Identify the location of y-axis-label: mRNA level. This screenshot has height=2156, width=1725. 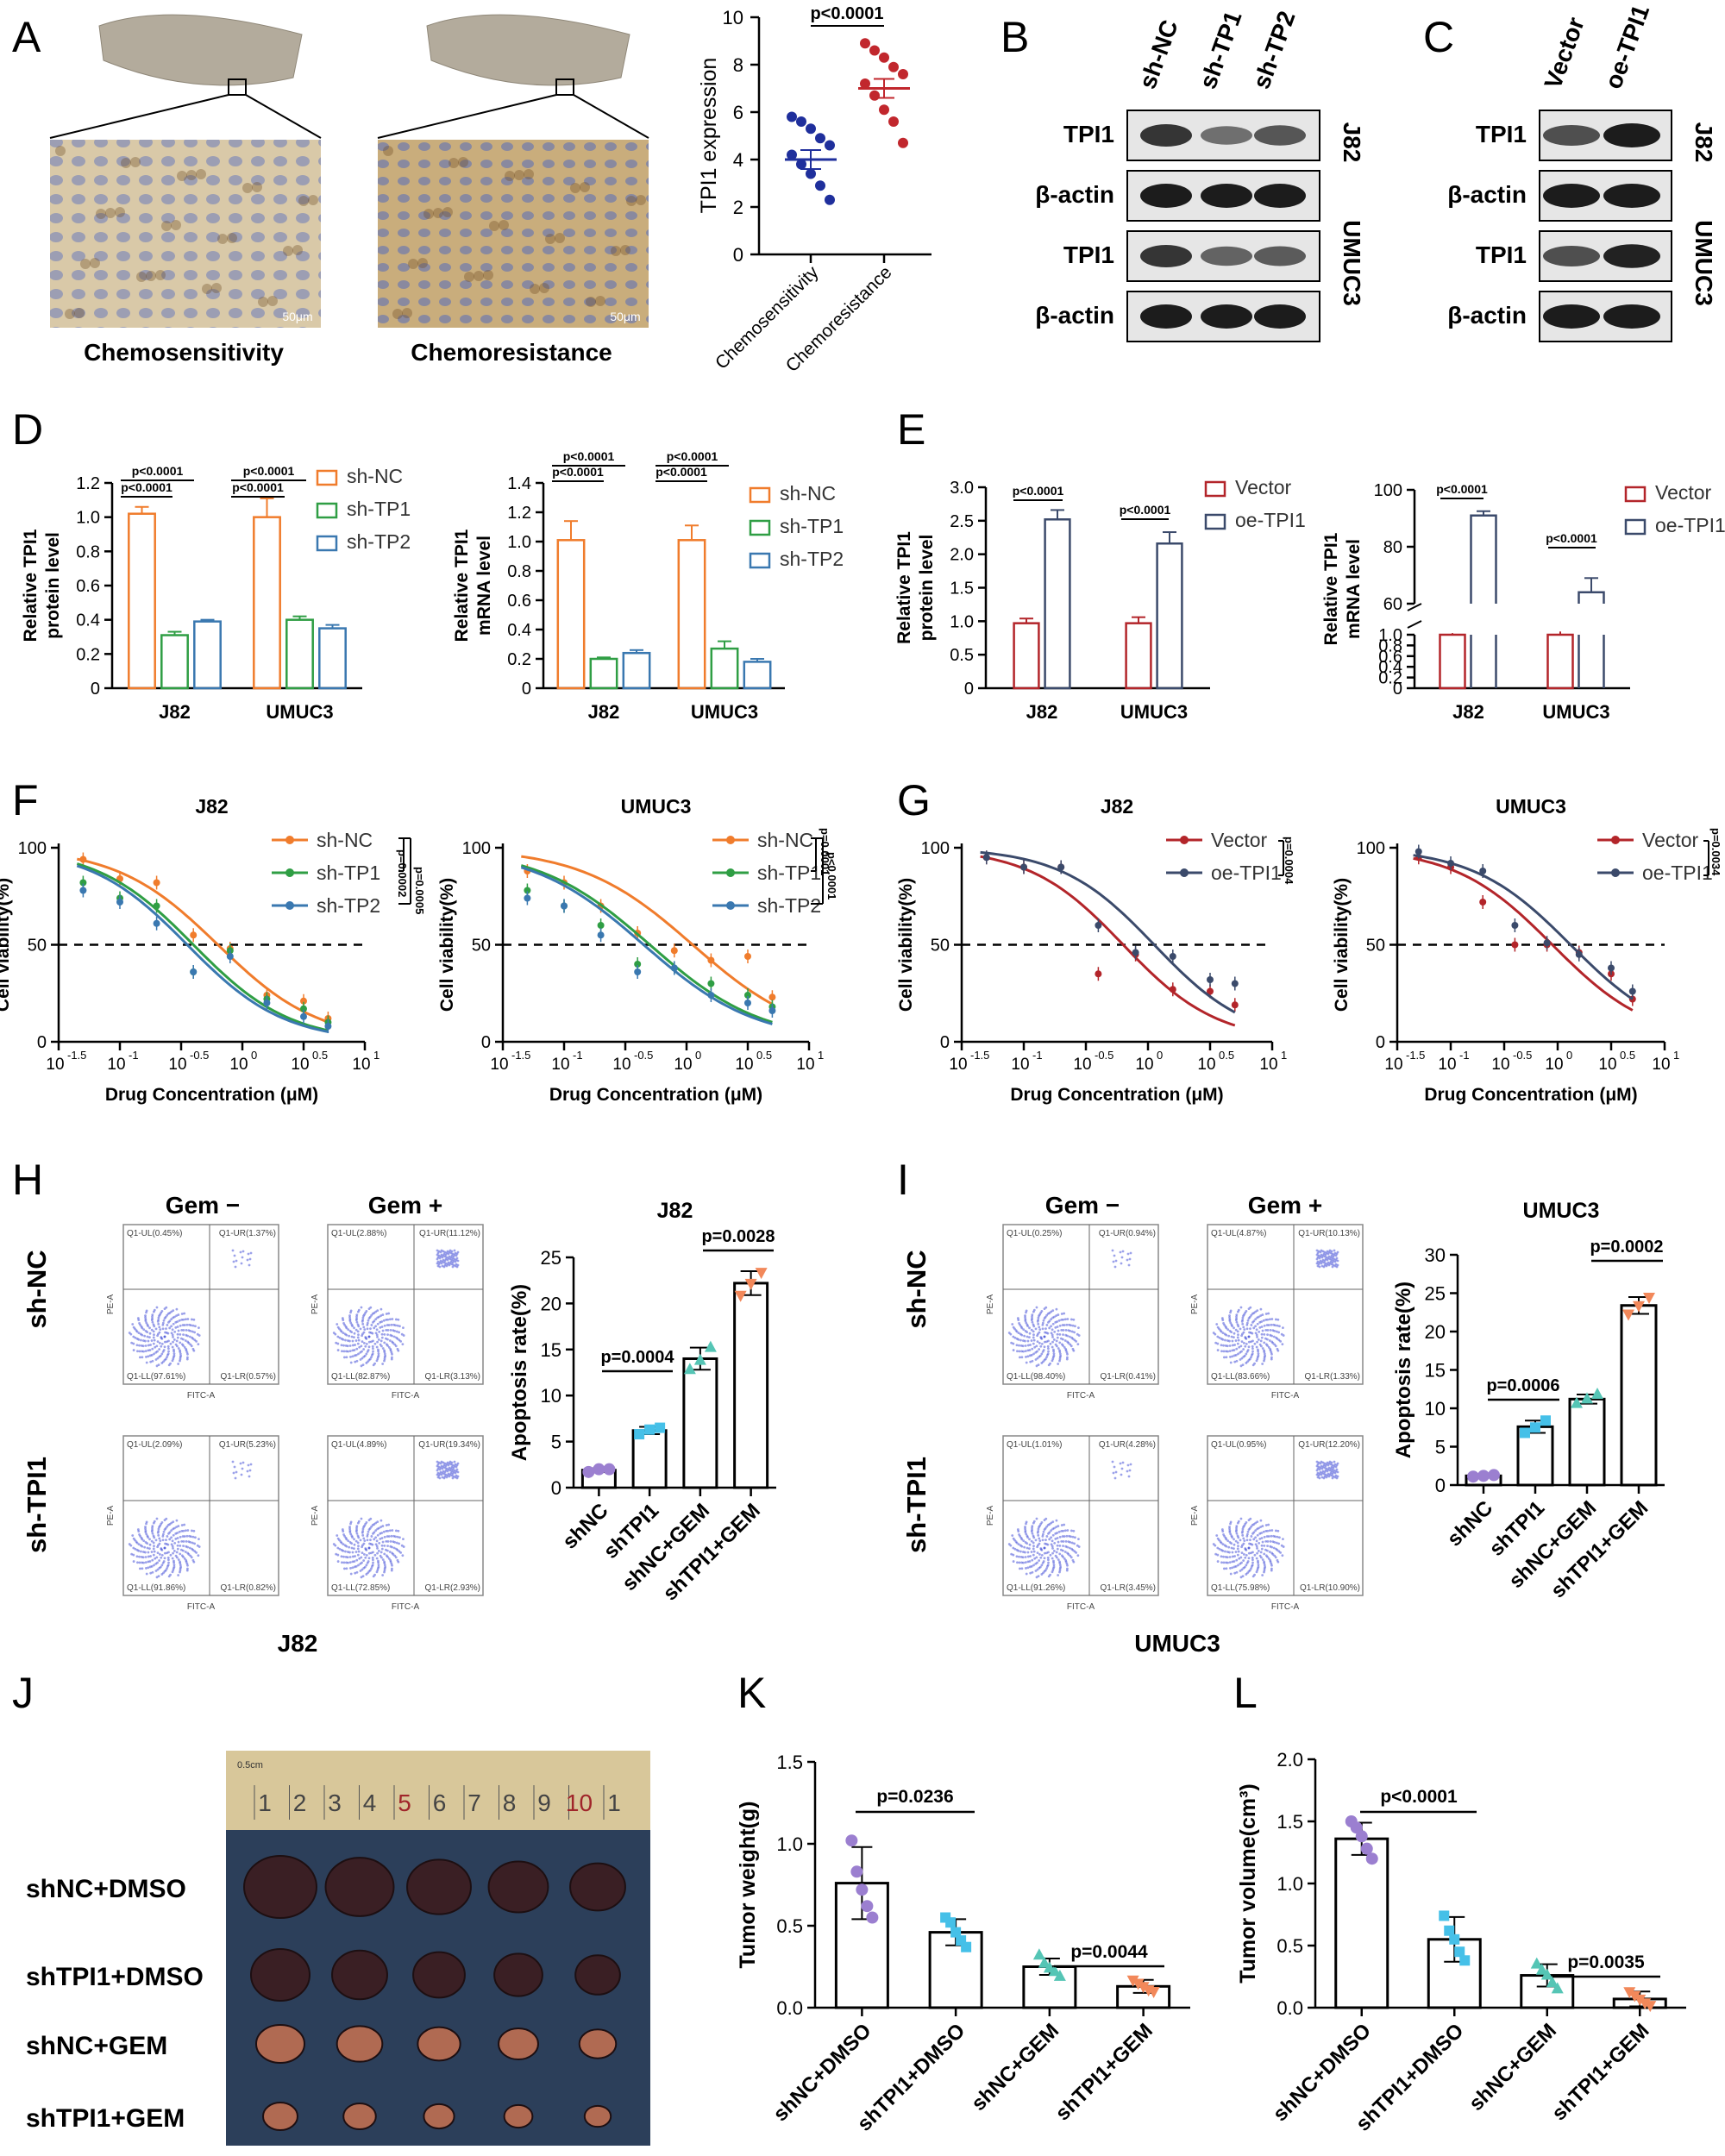
(1354, 589).